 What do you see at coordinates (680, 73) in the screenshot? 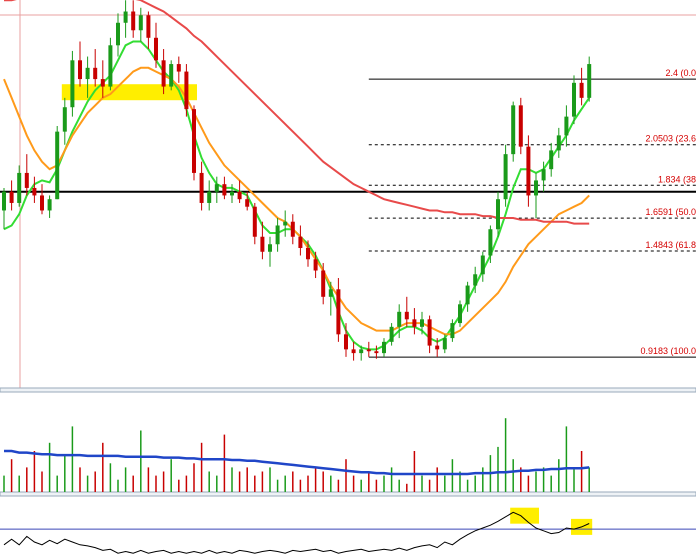
I see `fib-level-label-0: 2.4 (0.0` at bounding box center [680, 73].